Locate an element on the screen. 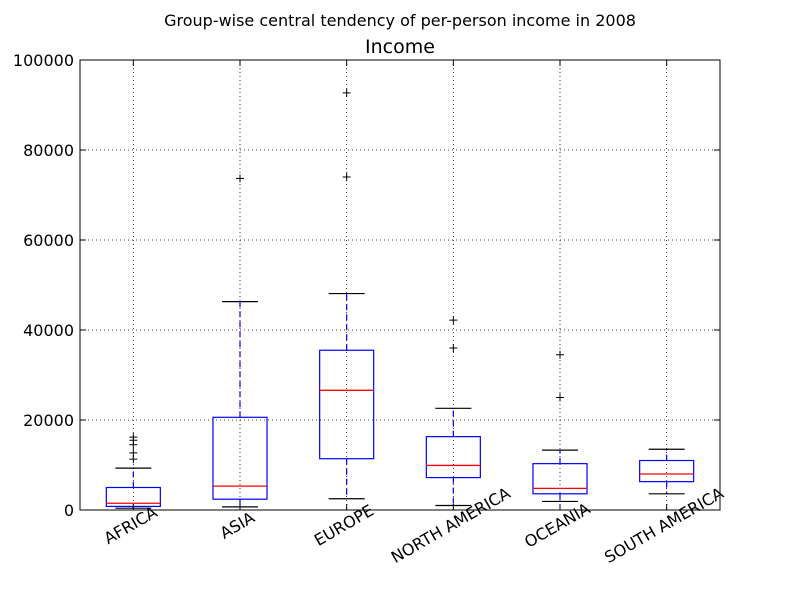  x-category-label: AFRICA is located at coordinates (131, 525).